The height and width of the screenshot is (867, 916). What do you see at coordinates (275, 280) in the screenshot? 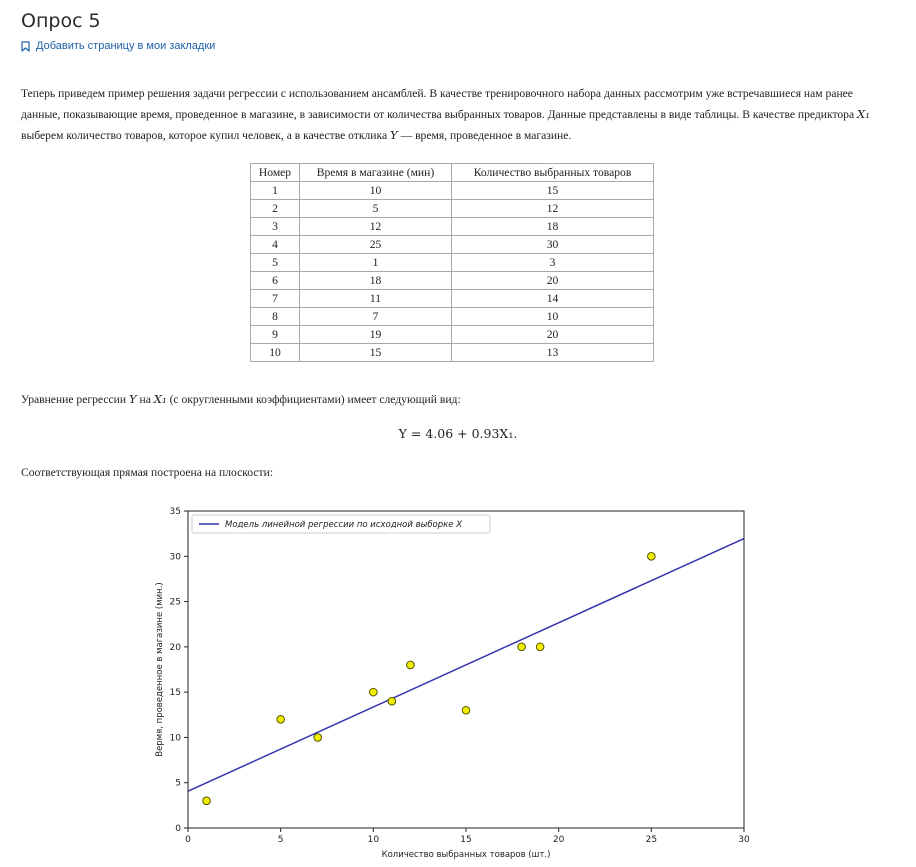
I see `table-cell: 6` at bounding box center [275, 280].